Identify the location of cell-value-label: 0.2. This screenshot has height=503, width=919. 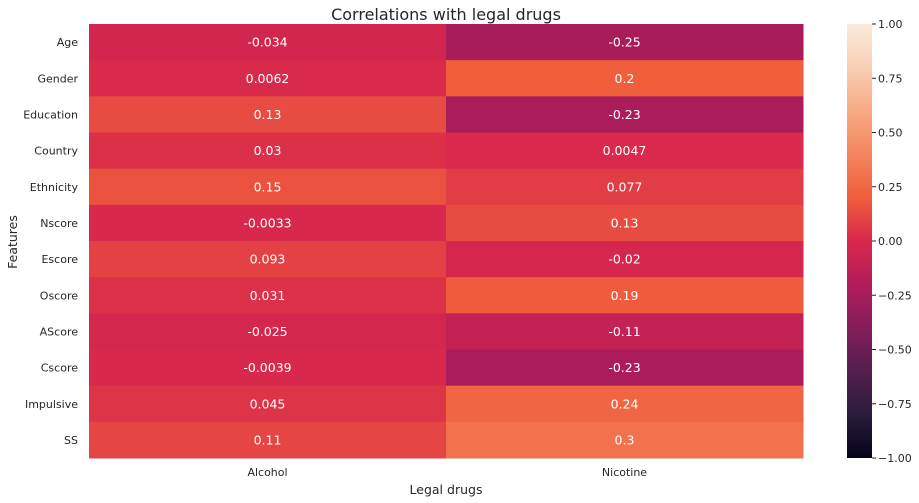
(625, 78).